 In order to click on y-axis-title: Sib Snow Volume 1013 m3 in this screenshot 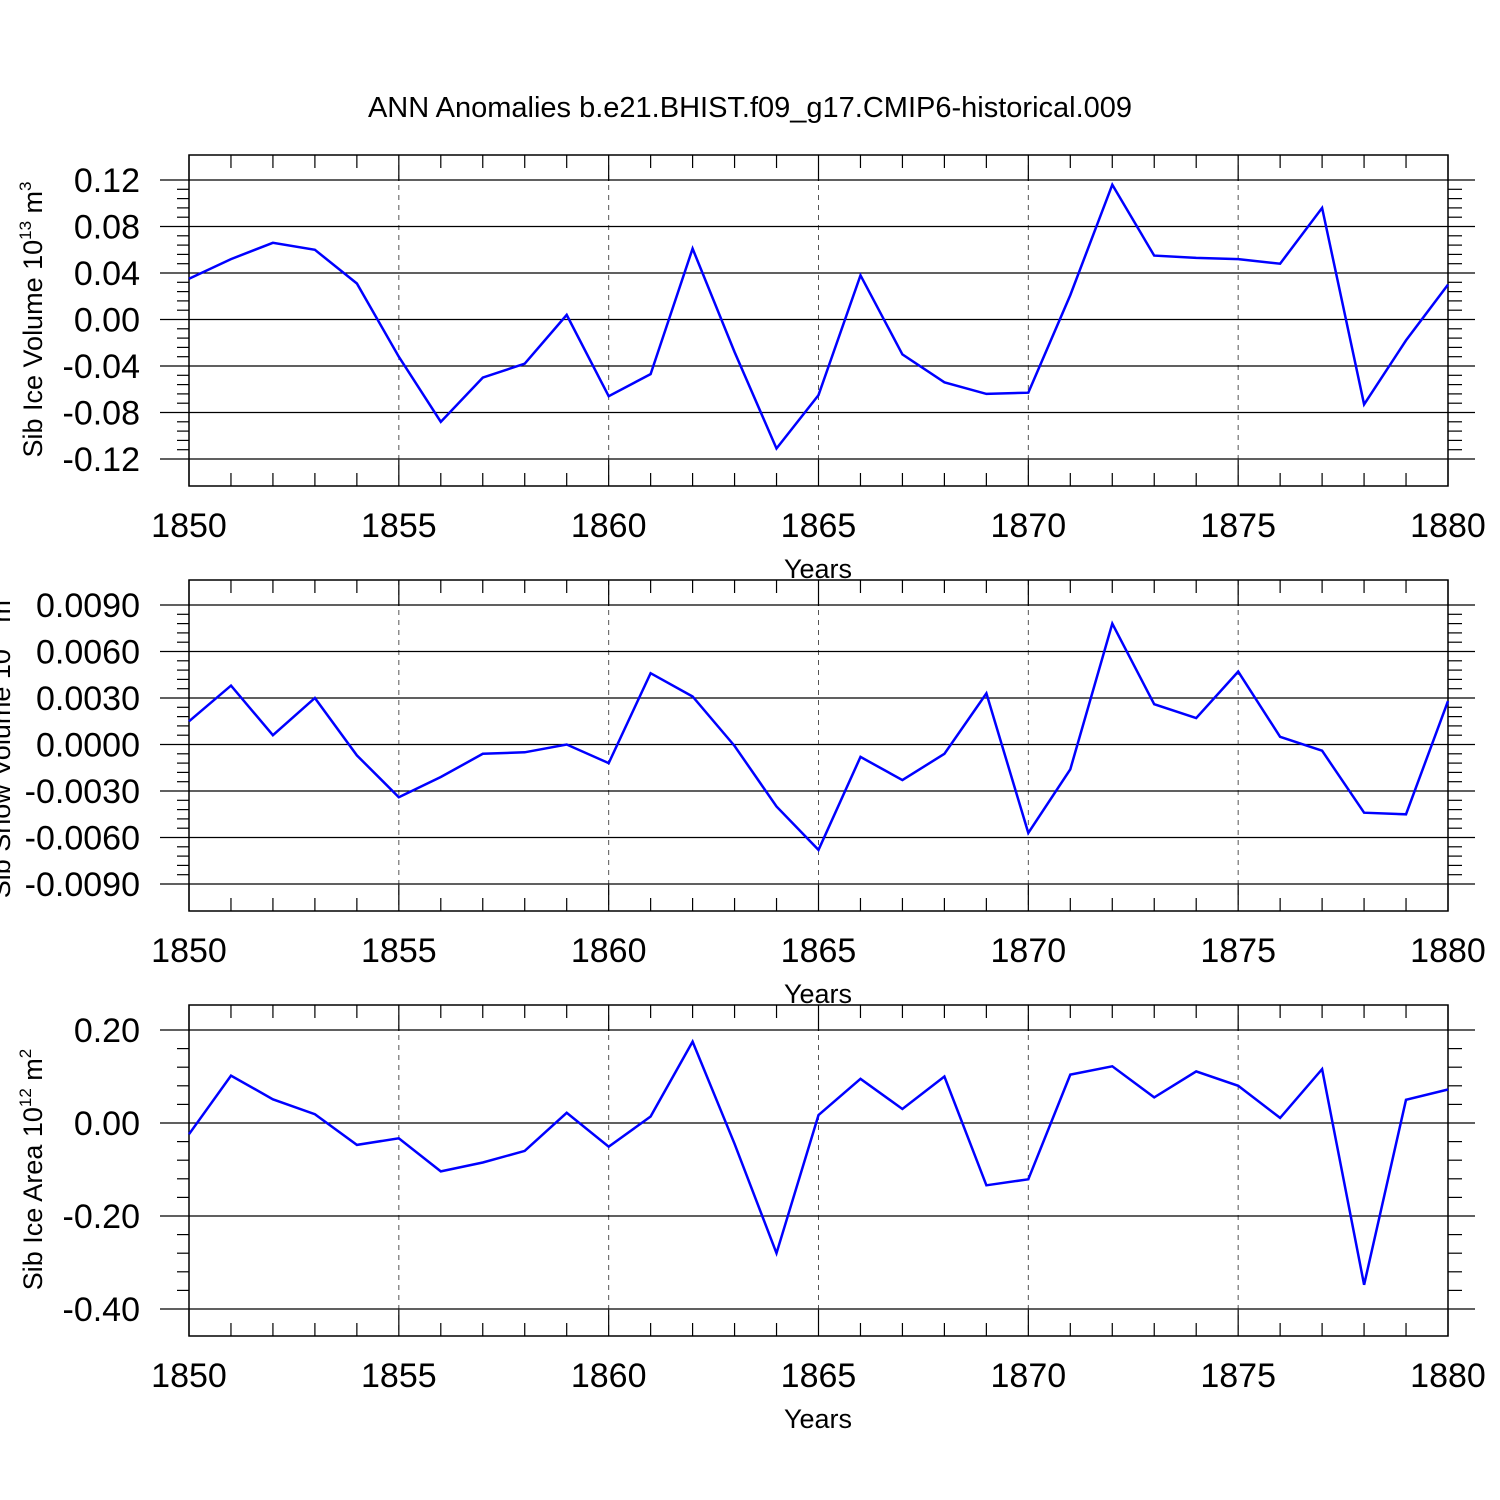, I will do `click(8, 745)`.